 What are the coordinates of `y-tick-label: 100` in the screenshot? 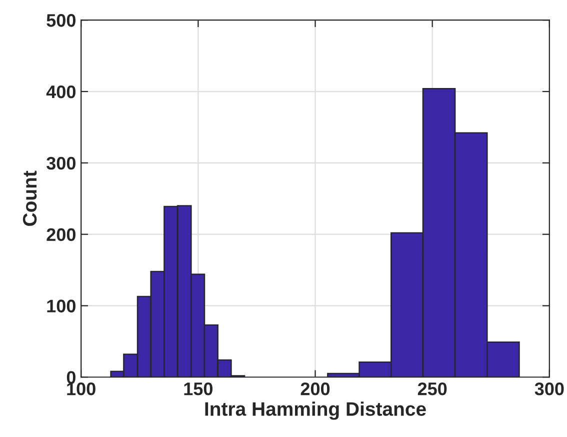 It's located at (61, 306).